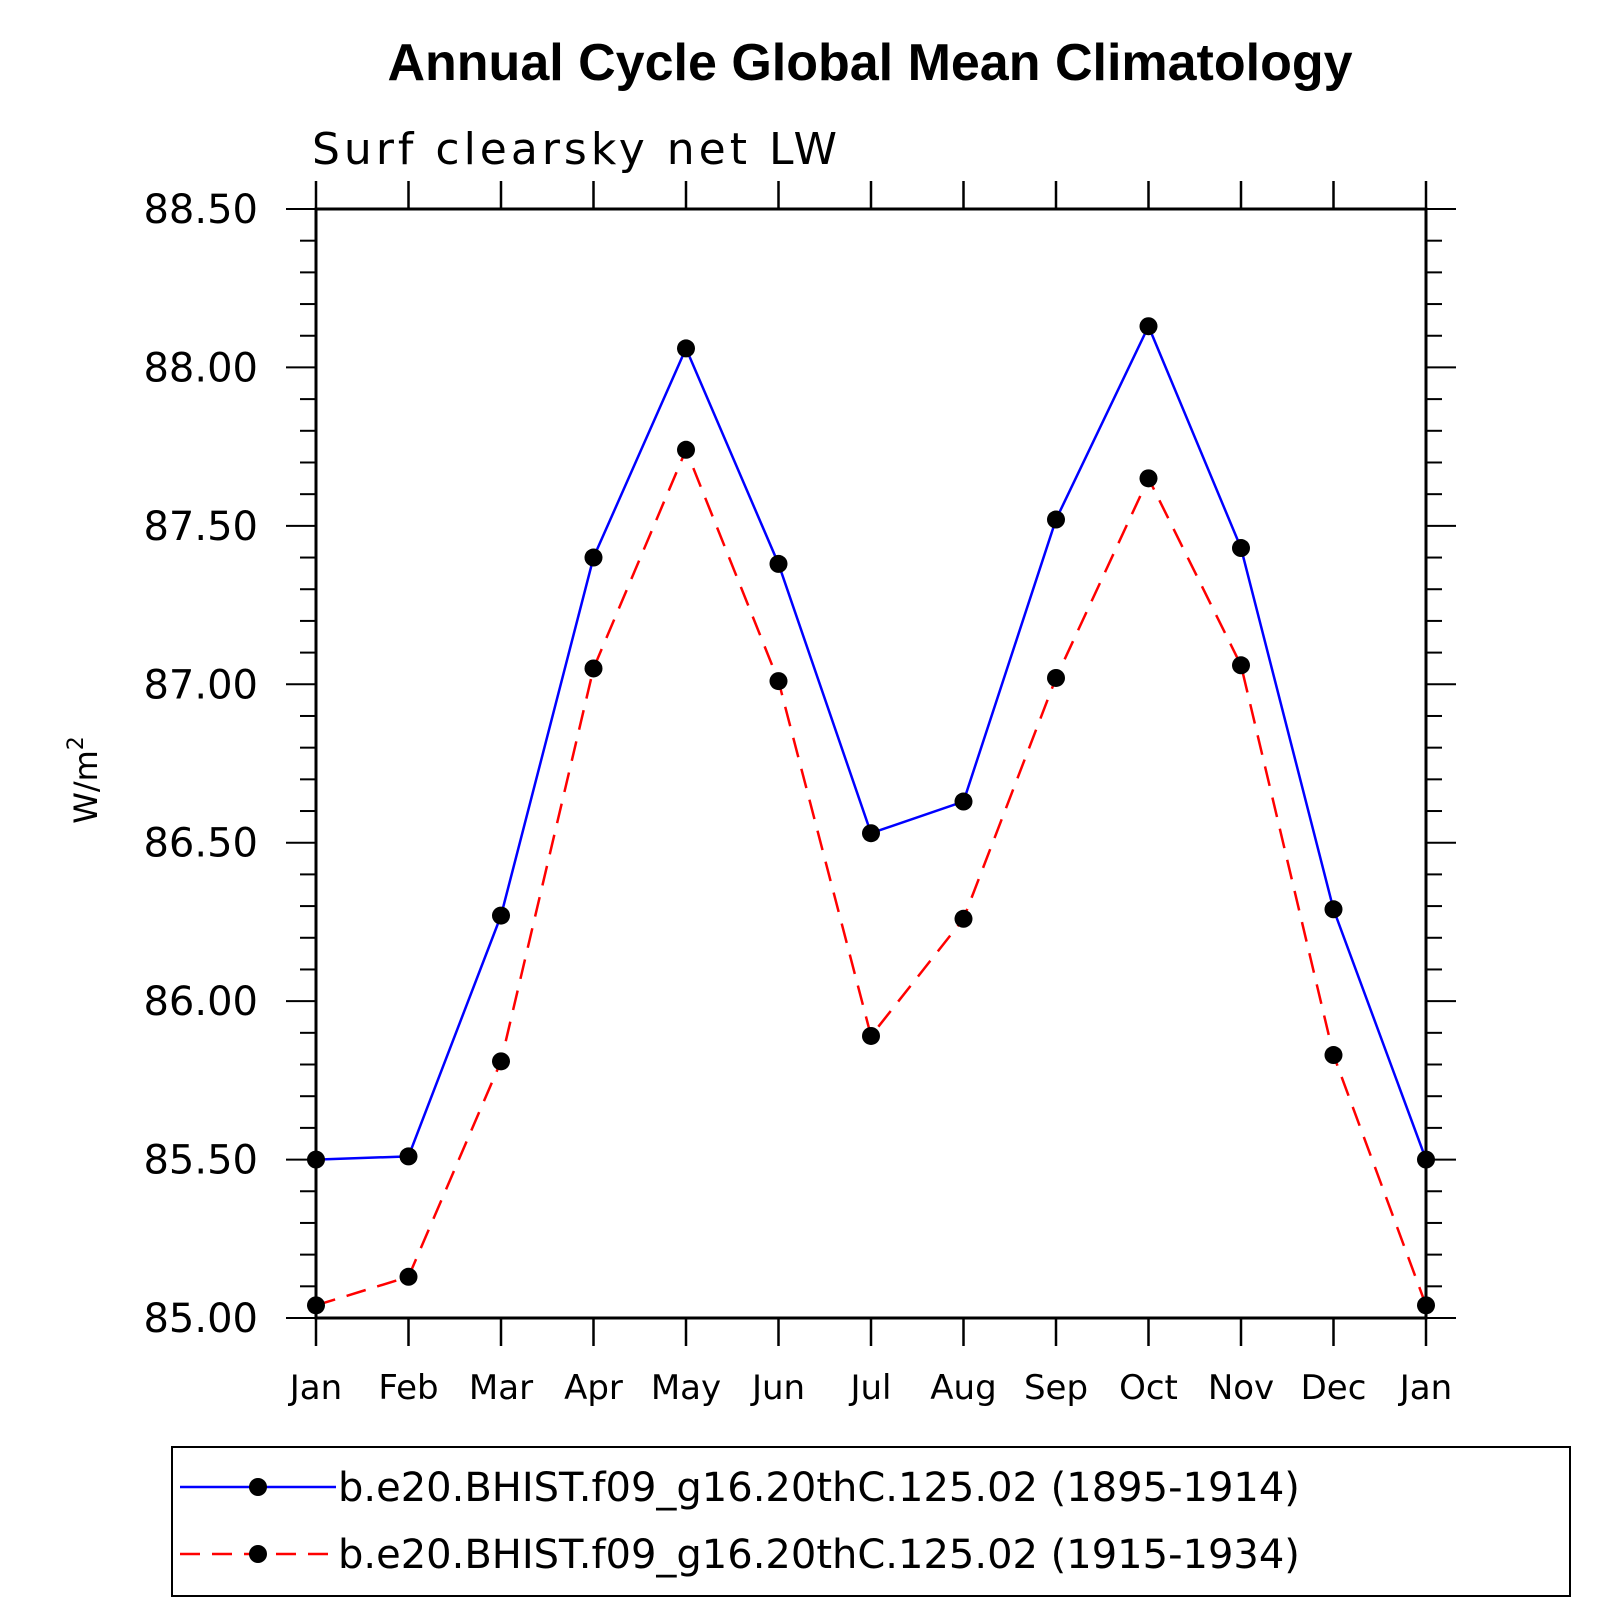  What do you see at coordinates (869, 1388) in the screenshot?
I see `x-tick-label: Jul` at bounding box center [869, 1388].